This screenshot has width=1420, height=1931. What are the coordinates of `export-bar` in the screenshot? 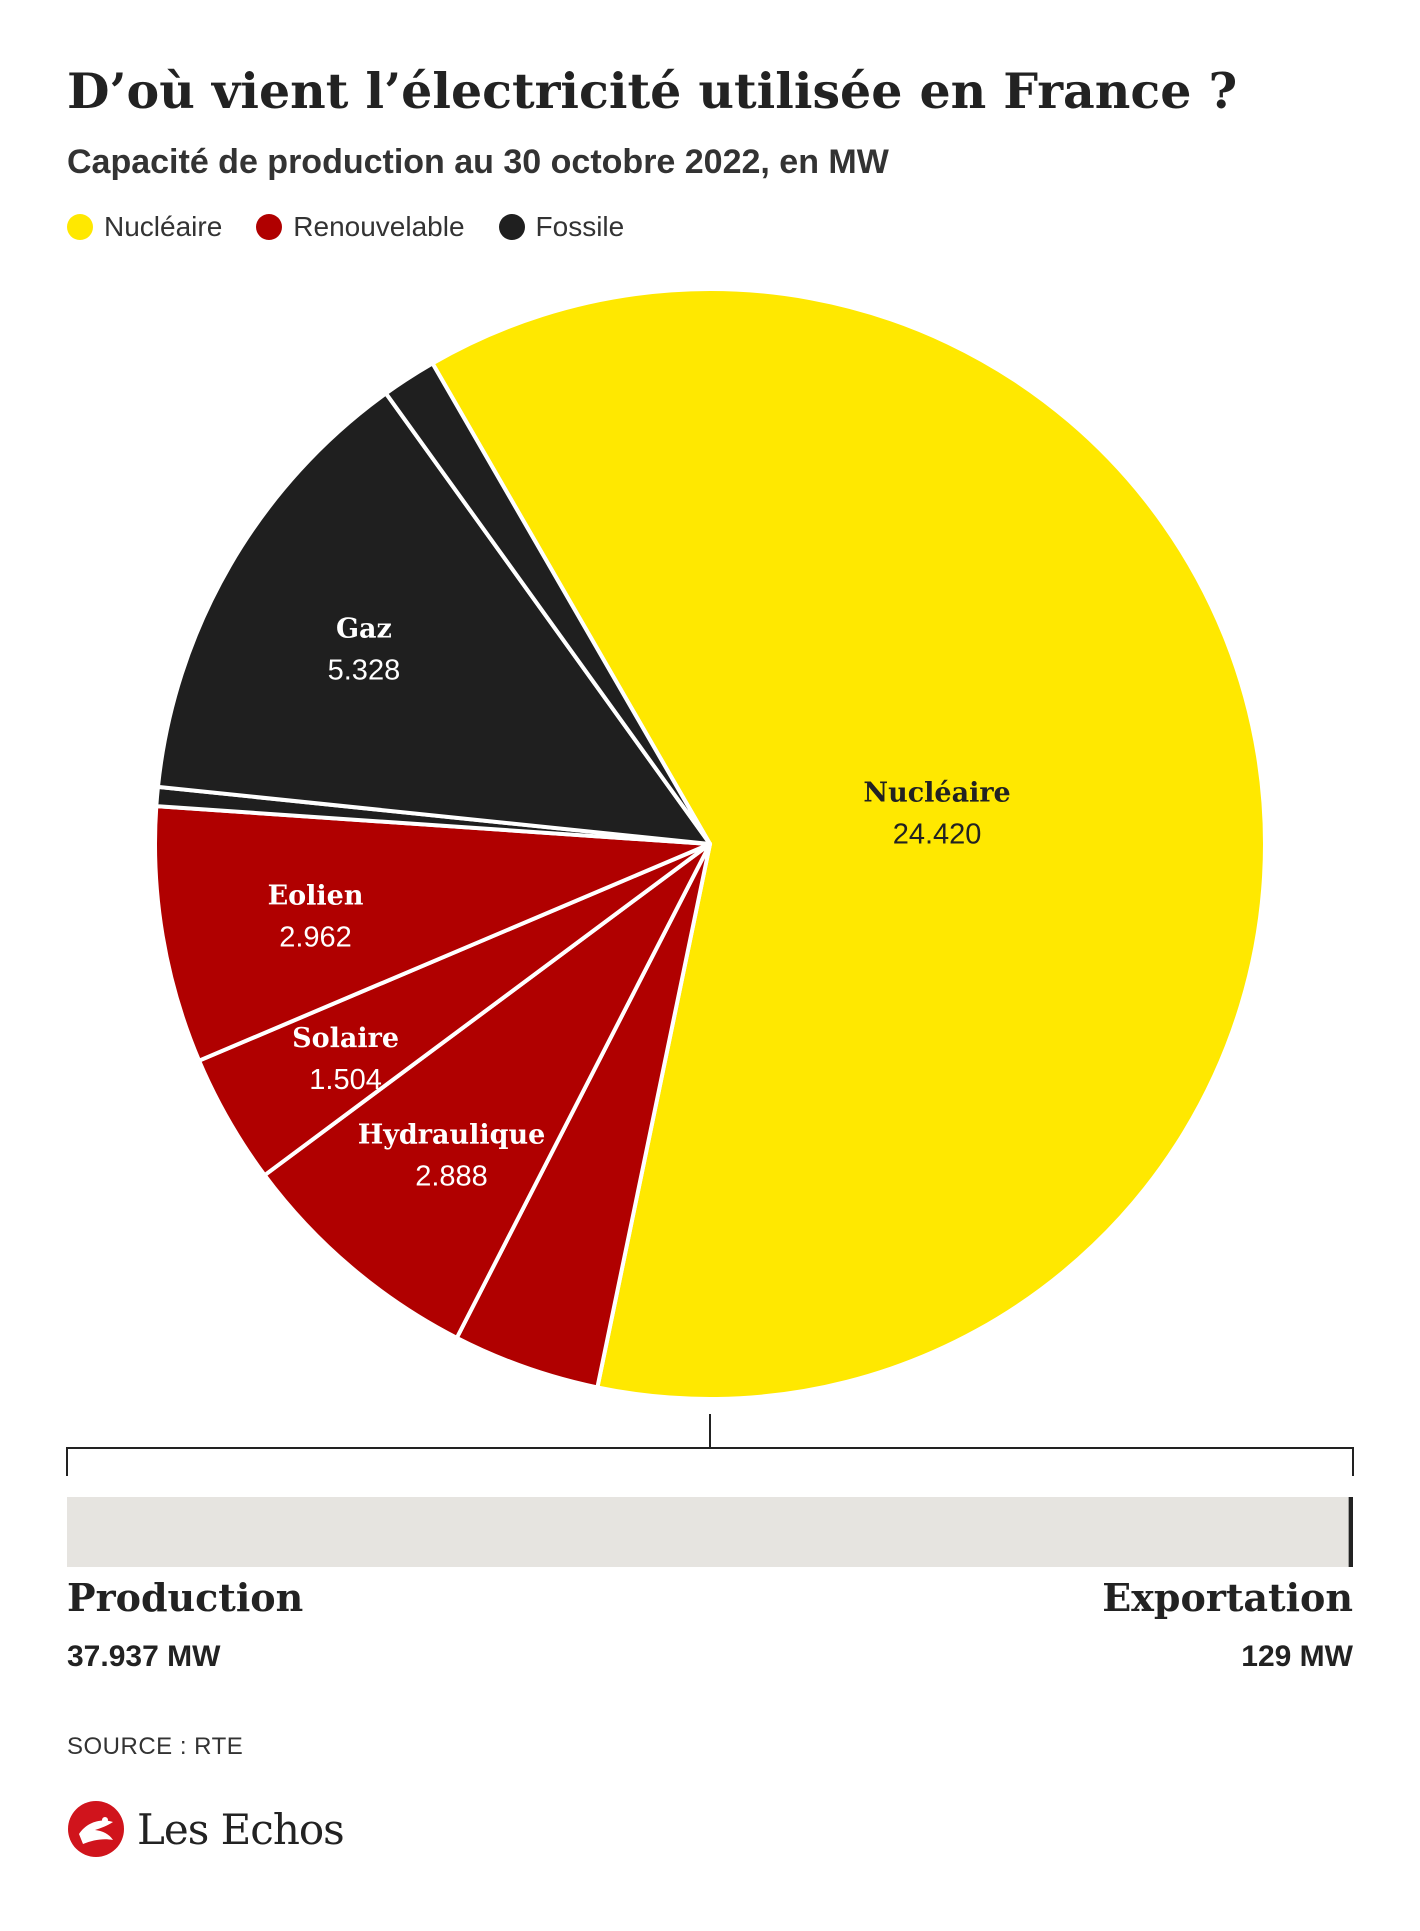 It's located at (1350, 1532).